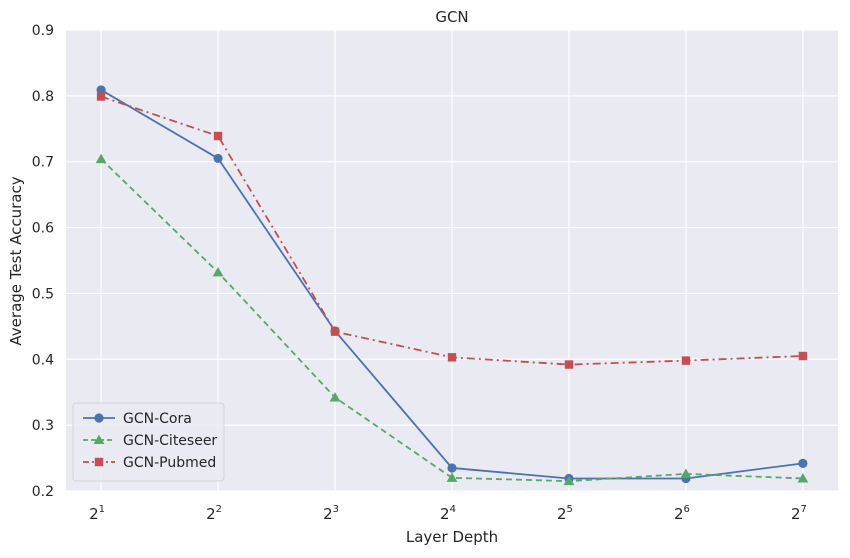  What do you see at coordinates (451, 17) in the screenshot?
I see `chart-title: GCN` at bounding box center [451, 17].